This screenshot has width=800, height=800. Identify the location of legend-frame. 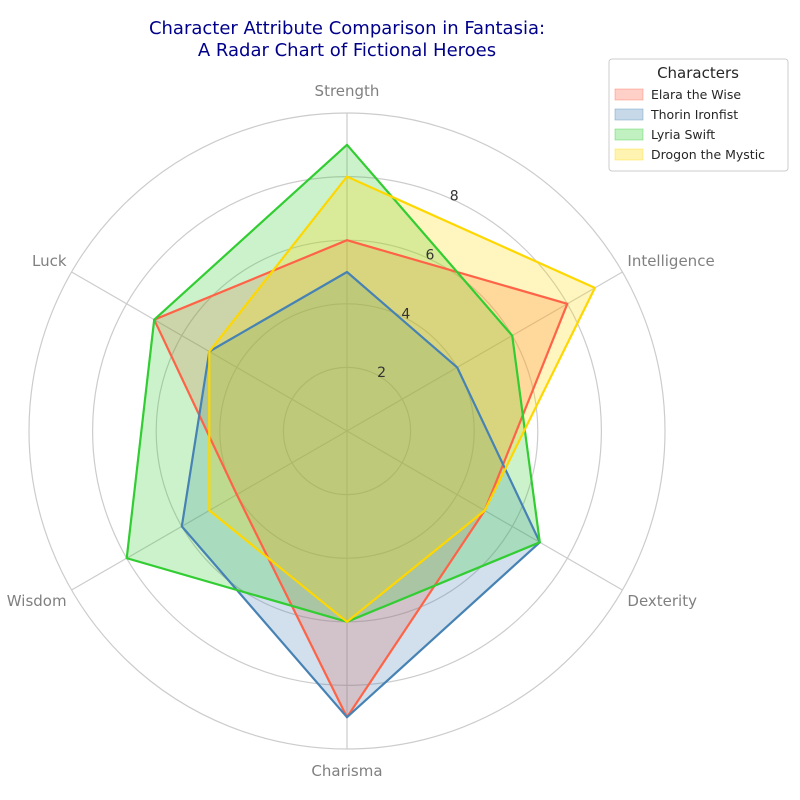
(698, 115).